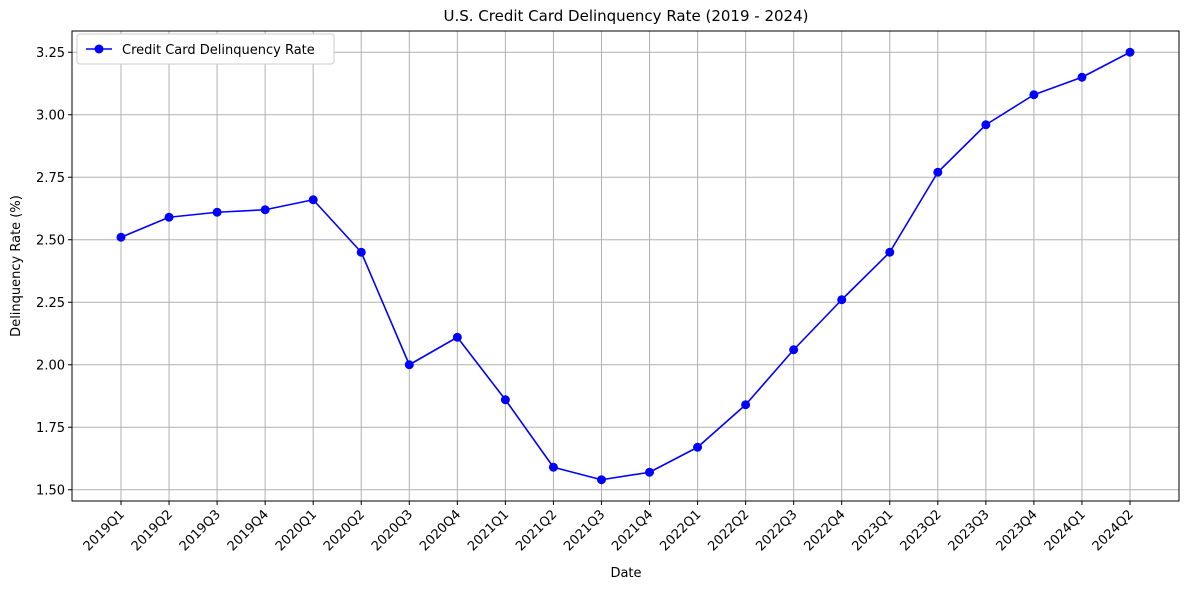 The width and height of the screenshot is (1189, 590). I want to click on y-tick-label: 2.25, so click(50, 303).